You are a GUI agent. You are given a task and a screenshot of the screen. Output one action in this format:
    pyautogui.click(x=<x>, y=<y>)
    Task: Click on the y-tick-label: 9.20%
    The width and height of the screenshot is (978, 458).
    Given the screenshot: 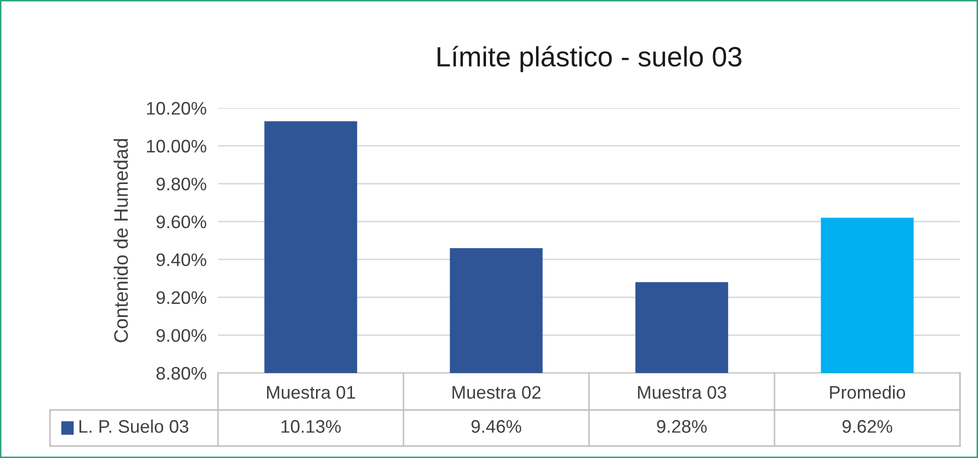 What is the action you would take?
    pyautogui.click(x=181, y=297)
    